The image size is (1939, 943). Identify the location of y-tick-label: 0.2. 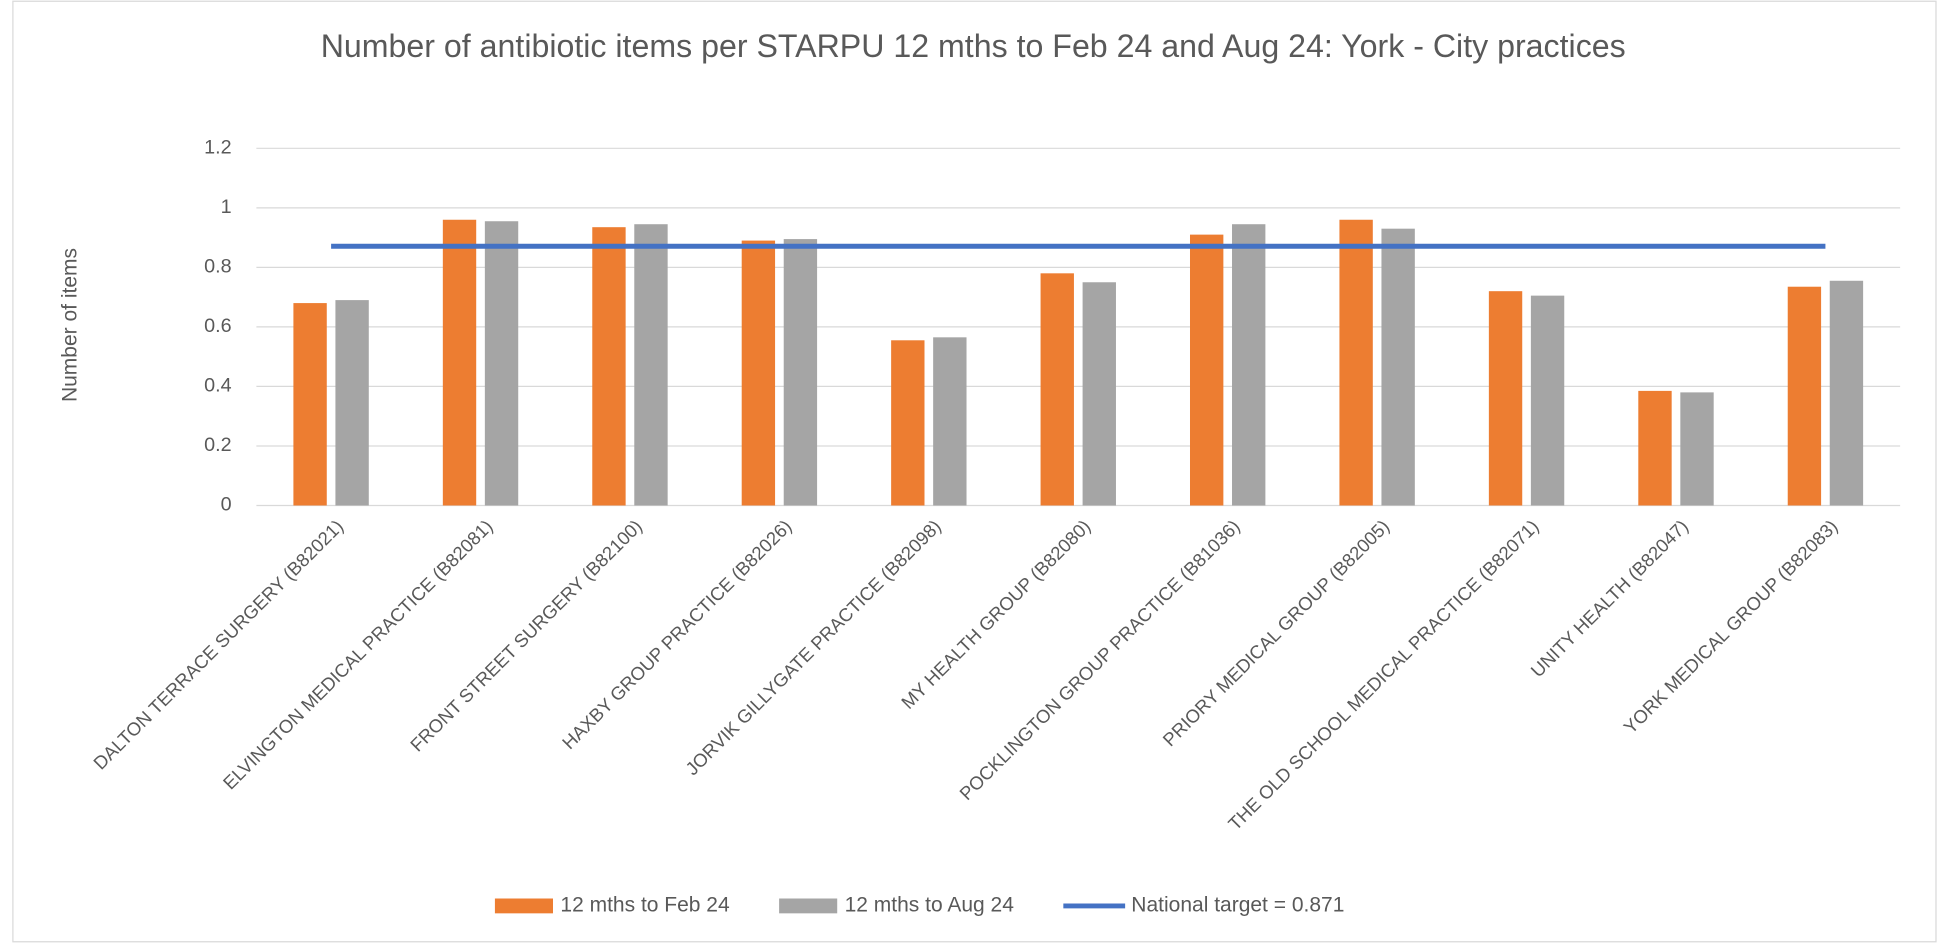
(217, 445).